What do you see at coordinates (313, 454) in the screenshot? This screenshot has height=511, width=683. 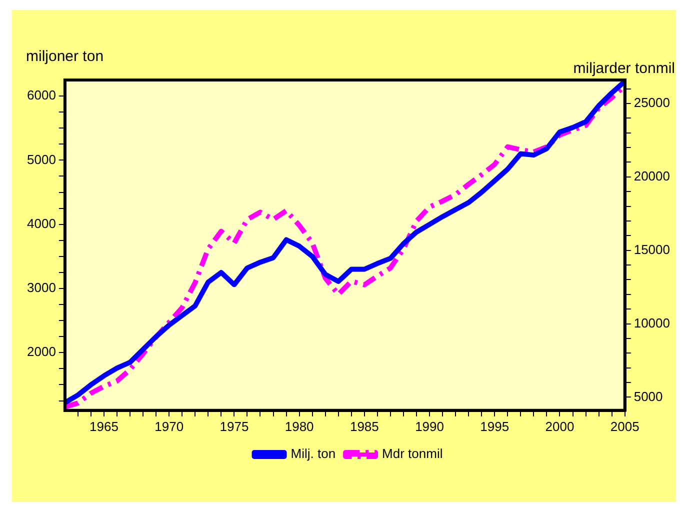 I see `legend-label: Milj. ton` at bounding box center [313, 454].